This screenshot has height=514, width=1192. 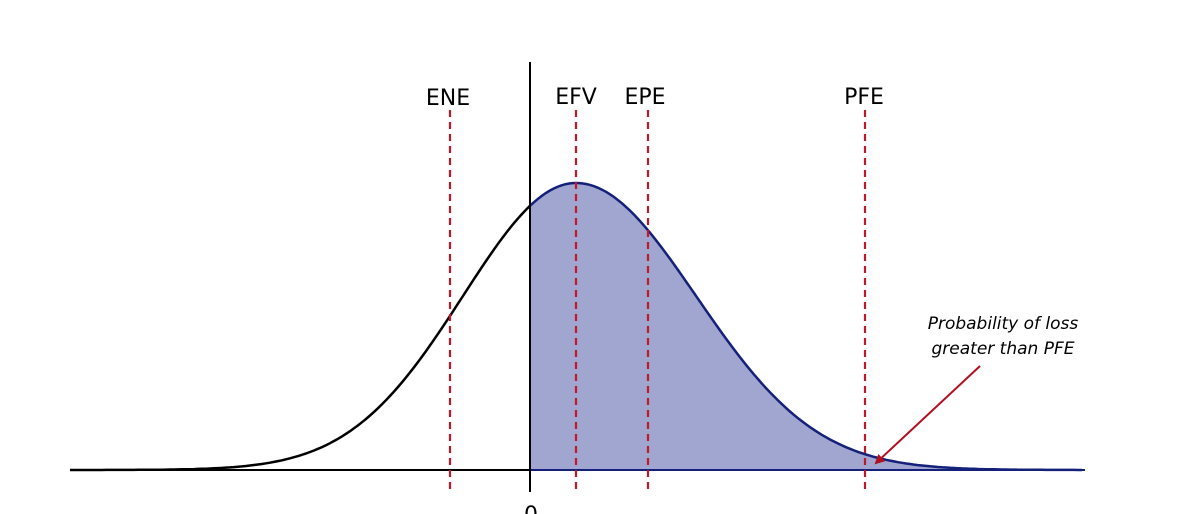 What do you see at coordinates (448, 98) in the screenshot?
I see `marker-label: ENE` at bounding box center [448, 98].